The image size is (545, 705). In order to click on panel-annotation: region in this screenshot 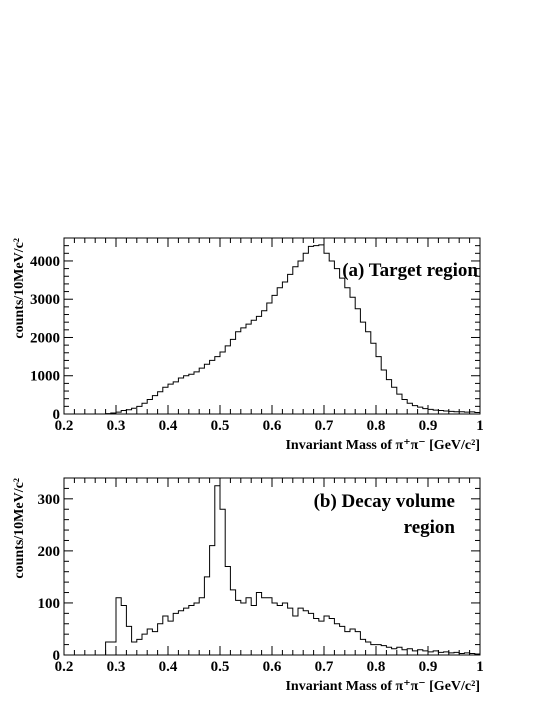, I will do `click(430, 527)`.